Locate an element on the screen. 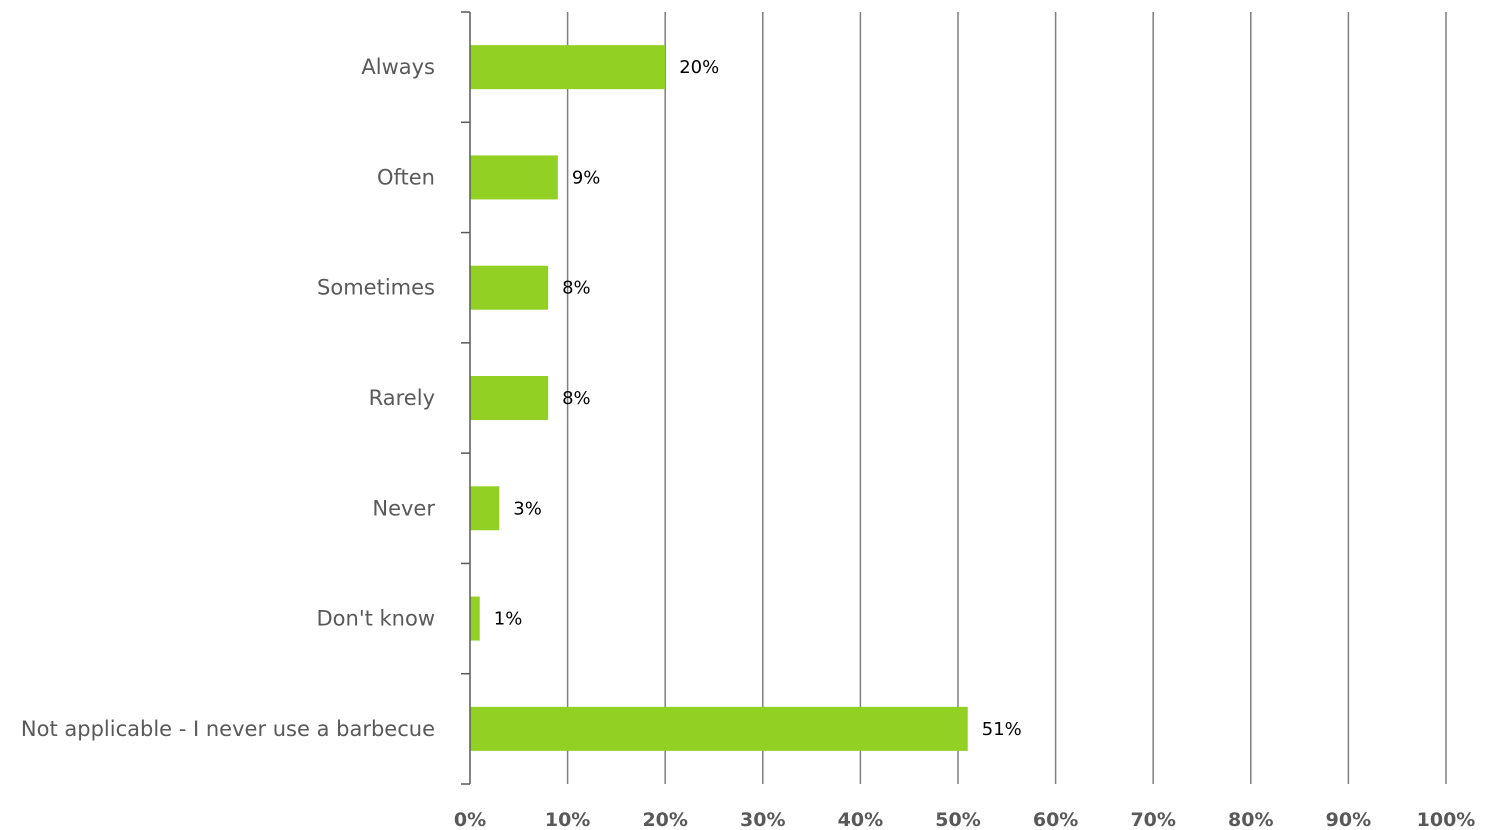 This screenshot has width=1493, height=830. category-label-4: Never is located at coordinates (403, 508).